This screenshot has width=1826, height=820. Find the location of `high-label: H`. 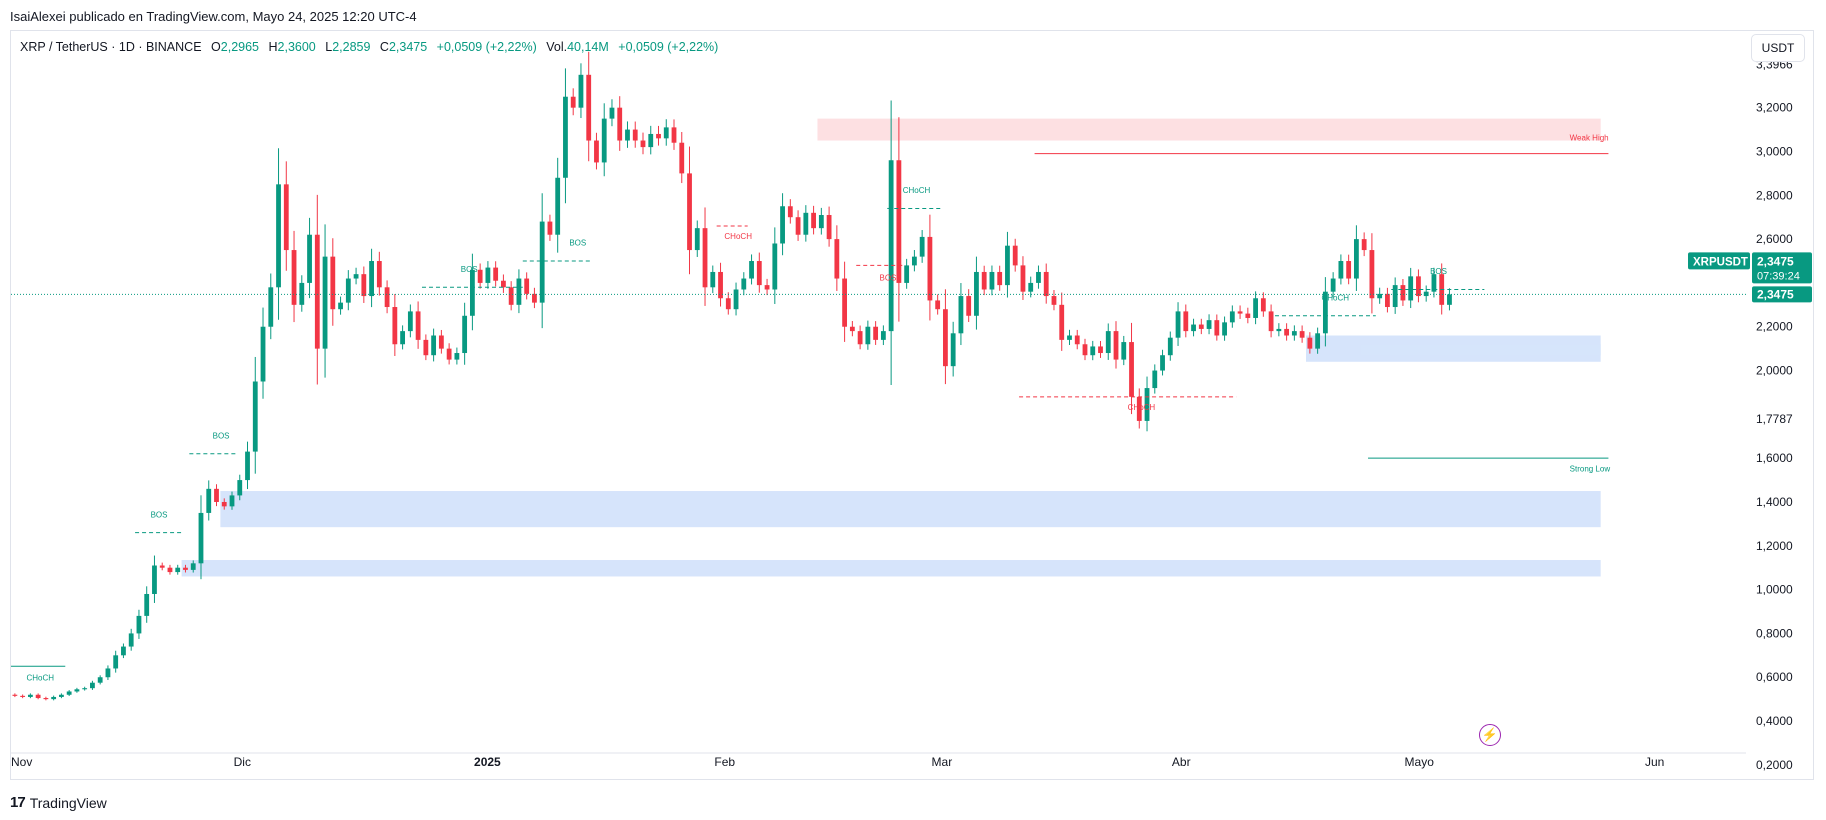

high-label: H is located at coordinates (273, 47).